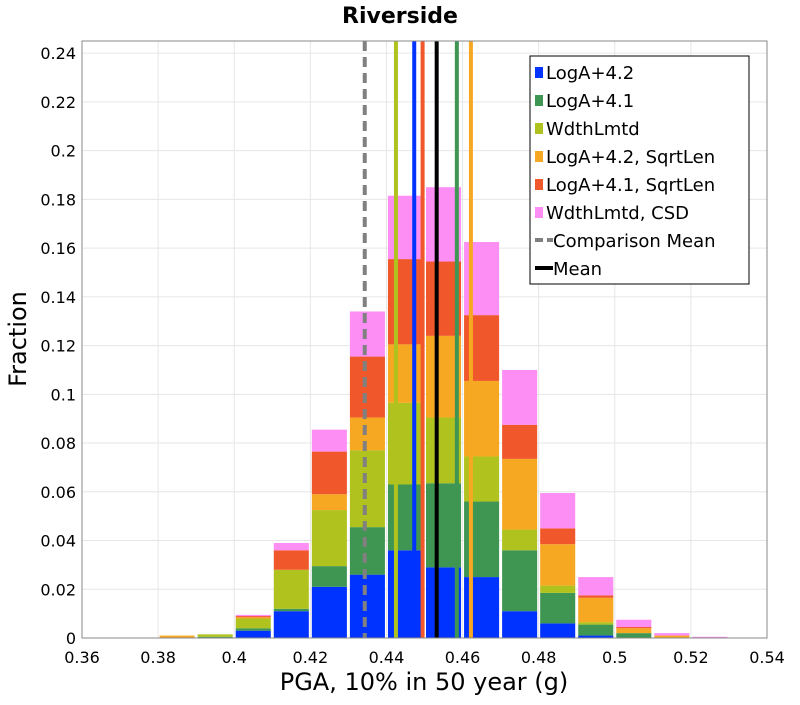  Describe the element at coordinates (691, 657) in the screenshot. I see `x-tick-label: 0.52` at that location.